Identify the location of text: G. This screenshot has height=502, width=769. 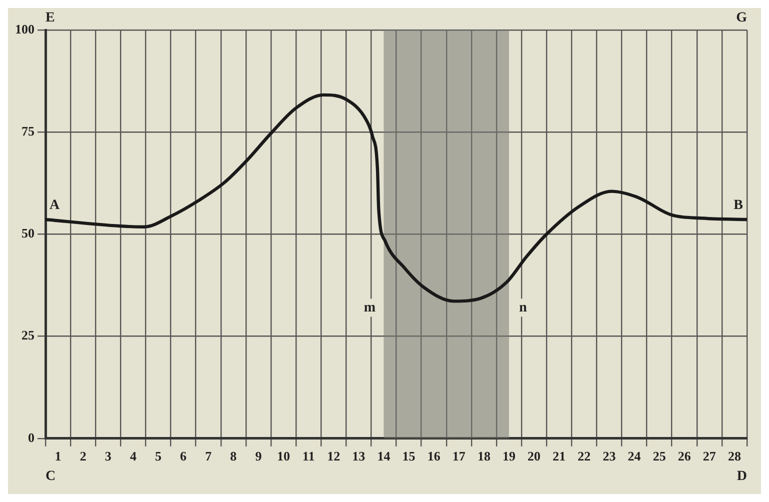
(742, 18).